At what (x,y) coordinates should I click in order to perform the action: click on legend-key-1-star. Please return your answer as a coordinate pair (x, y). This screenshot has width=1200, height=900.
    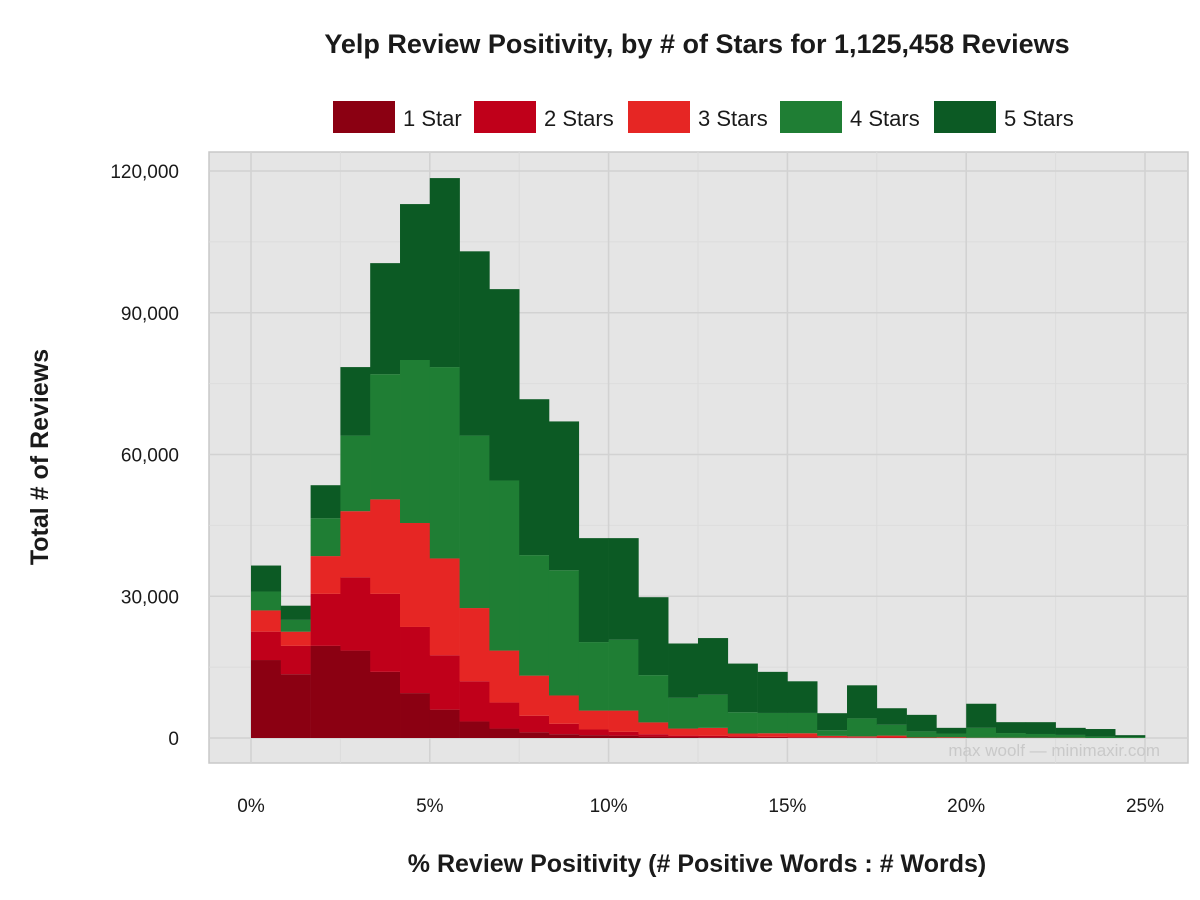
    Looking at the image, I should click on (364, 117).